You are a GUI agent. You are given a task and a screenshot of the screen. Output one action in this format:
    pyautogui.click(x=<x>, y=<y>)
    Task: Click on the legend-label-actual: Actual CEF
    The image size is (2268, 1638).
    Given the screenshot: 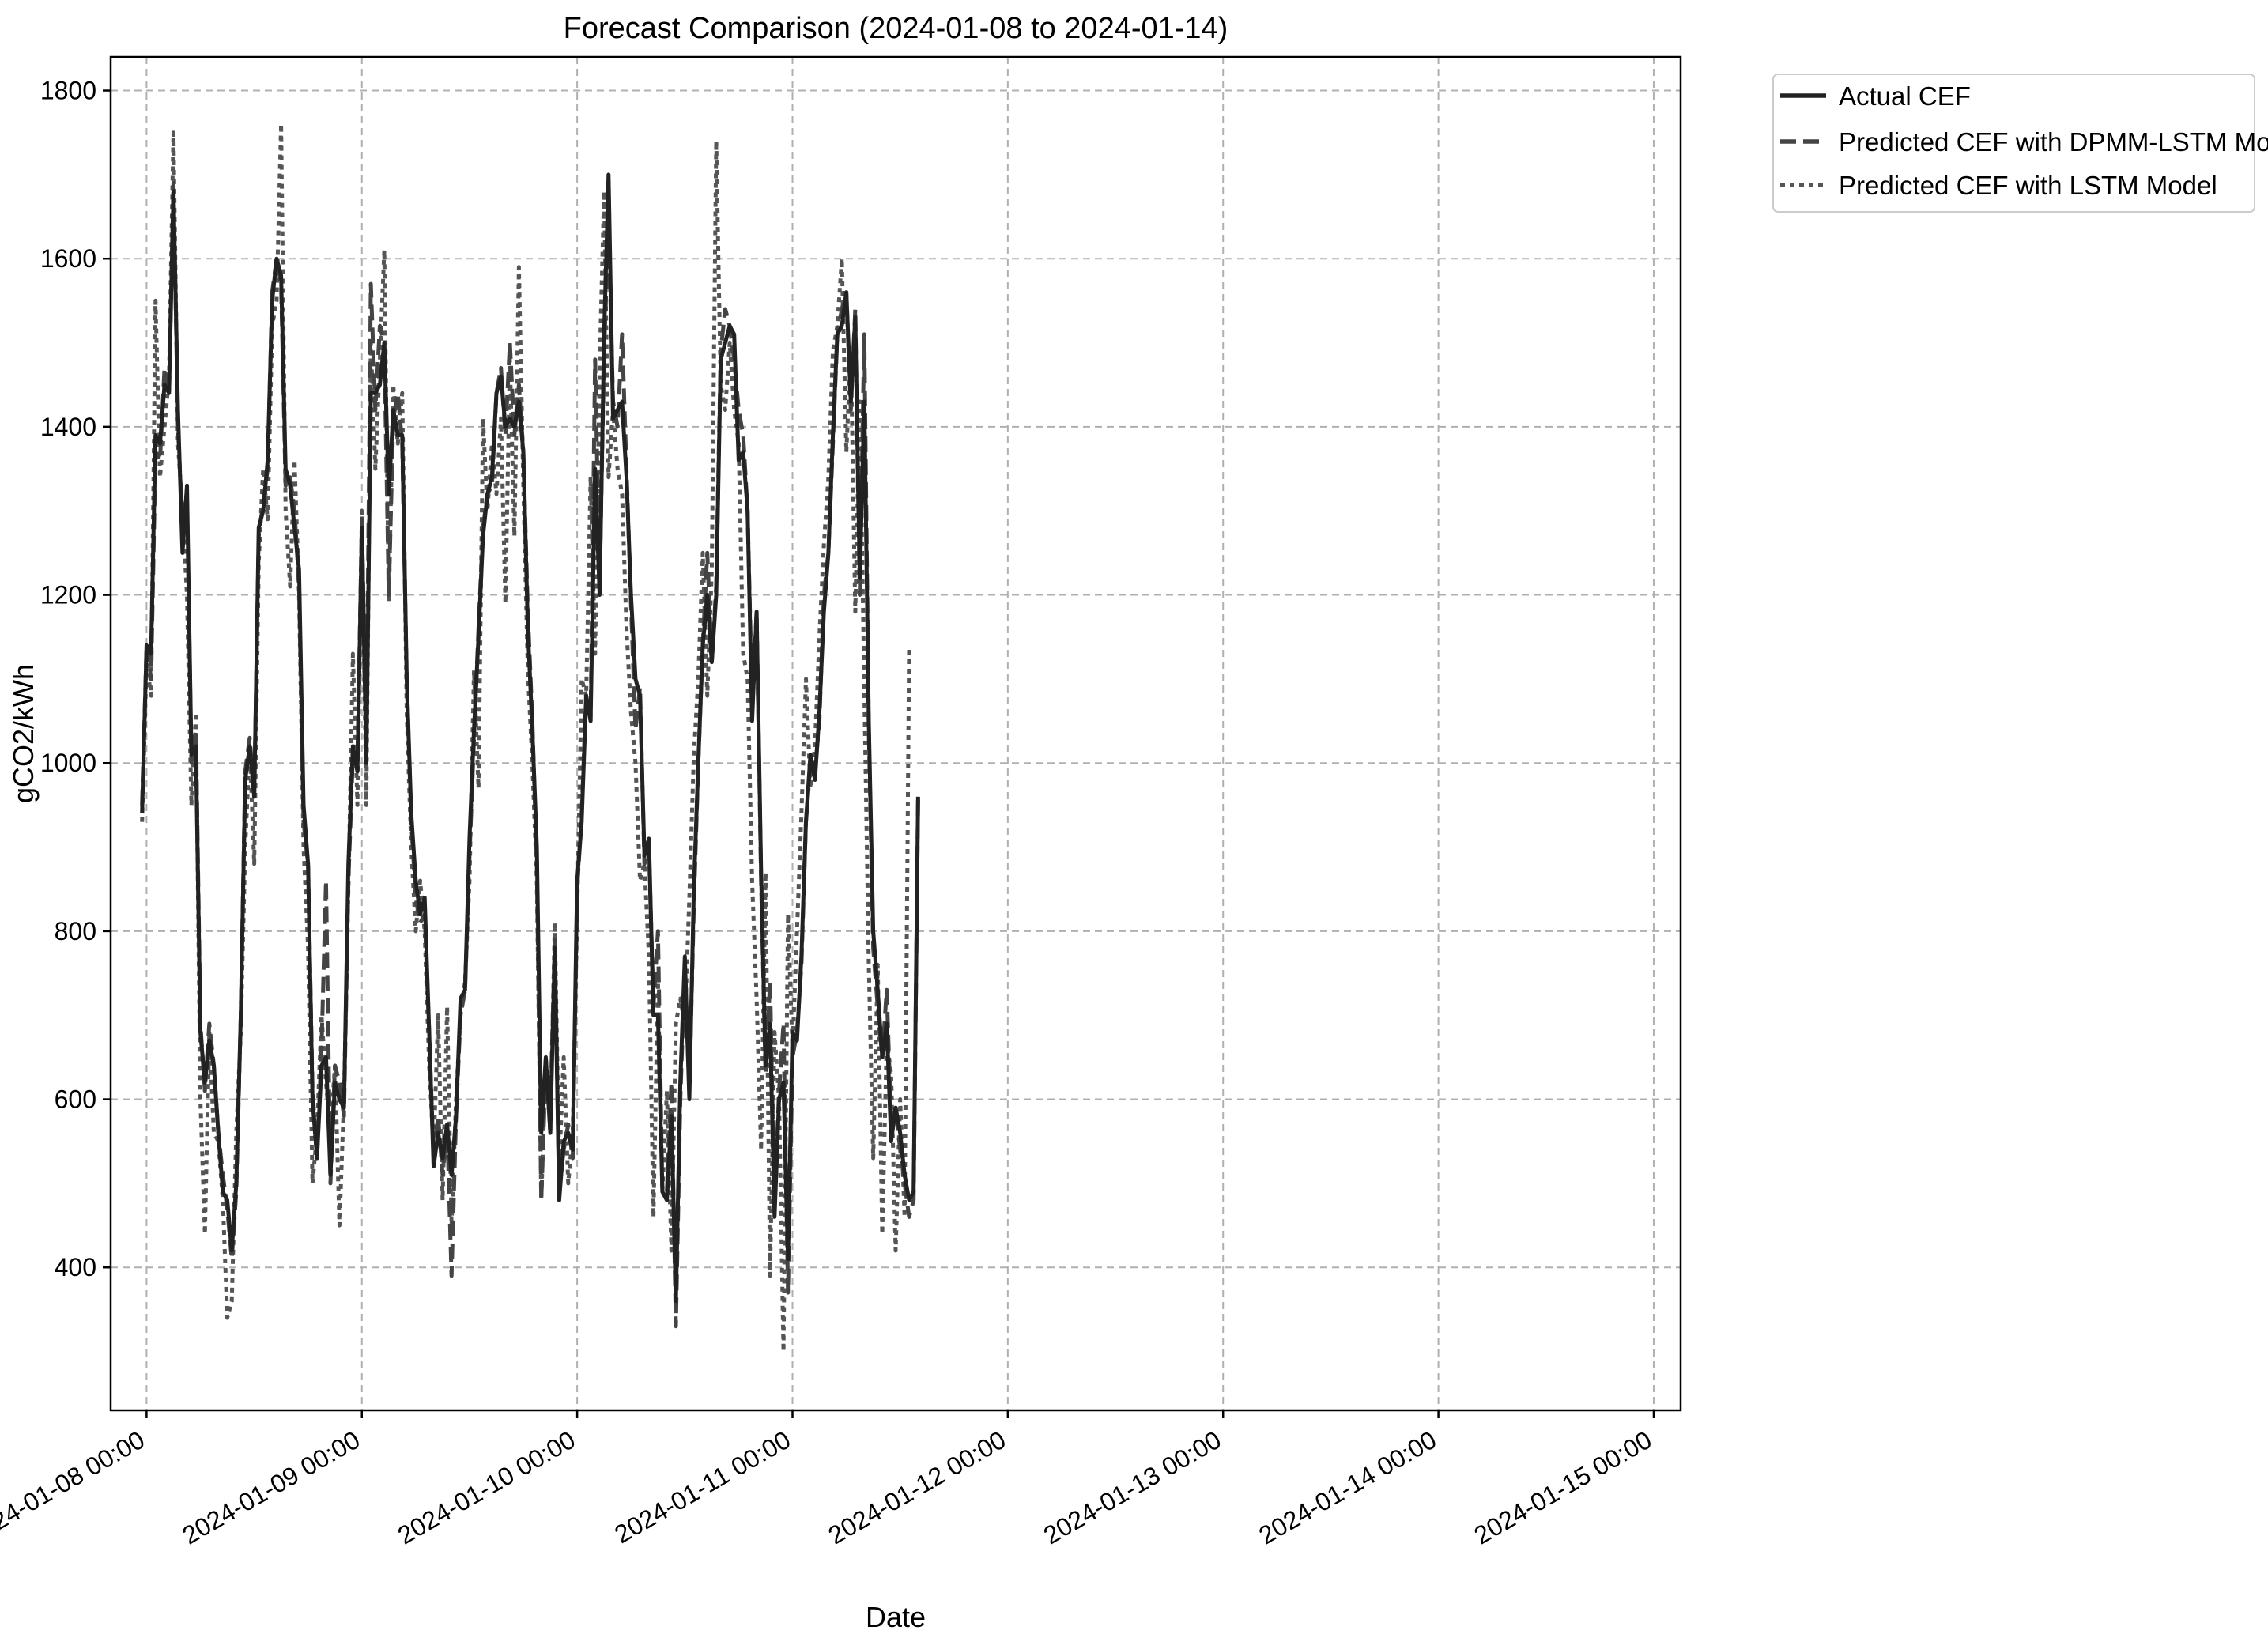 What is the action you would take?
    pyautogui.click(x=1905, y=96)
    